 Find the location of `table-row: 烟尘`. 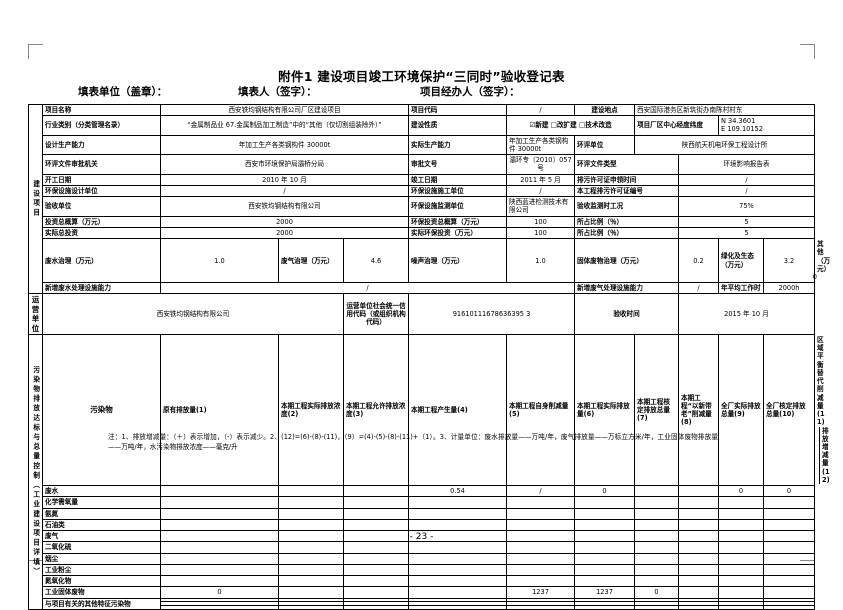

table-row: 烟尘 is located at coordinates (422, 558).